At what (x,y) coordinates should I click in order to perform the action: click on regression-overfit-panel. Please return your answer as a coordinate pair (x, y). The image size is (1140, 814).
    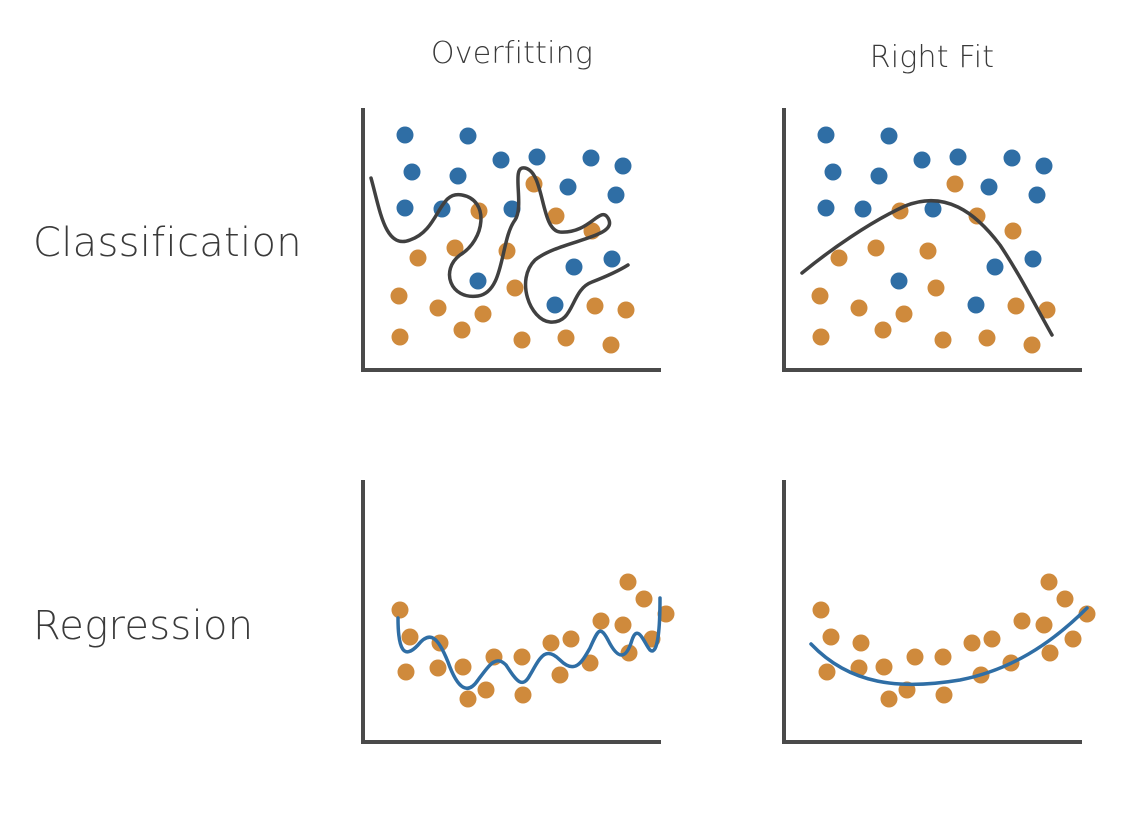
    Looking at the image, I should click on (533, 640).